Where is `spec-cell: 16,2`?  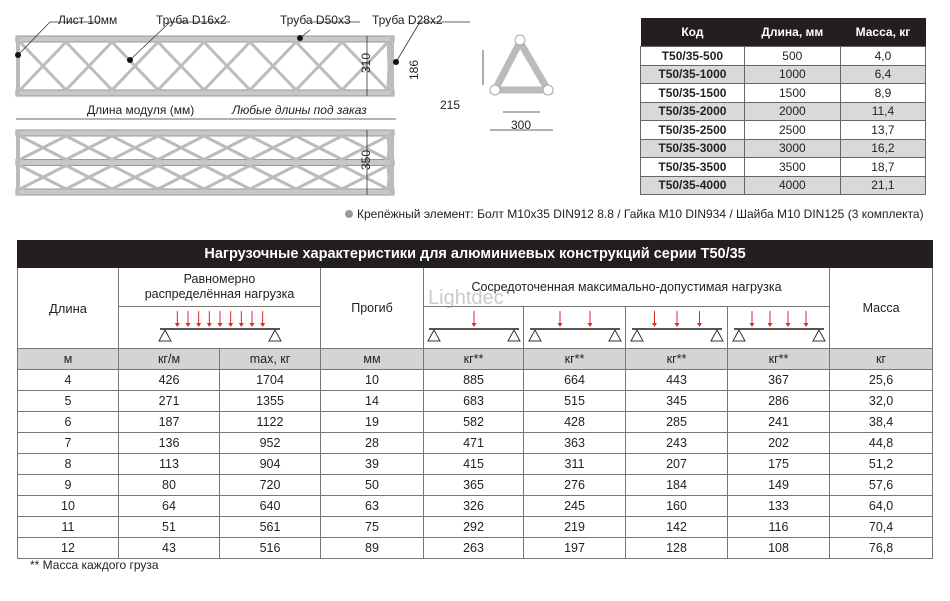 spec-cell: 16,2 is located at coordinates (883, 148).